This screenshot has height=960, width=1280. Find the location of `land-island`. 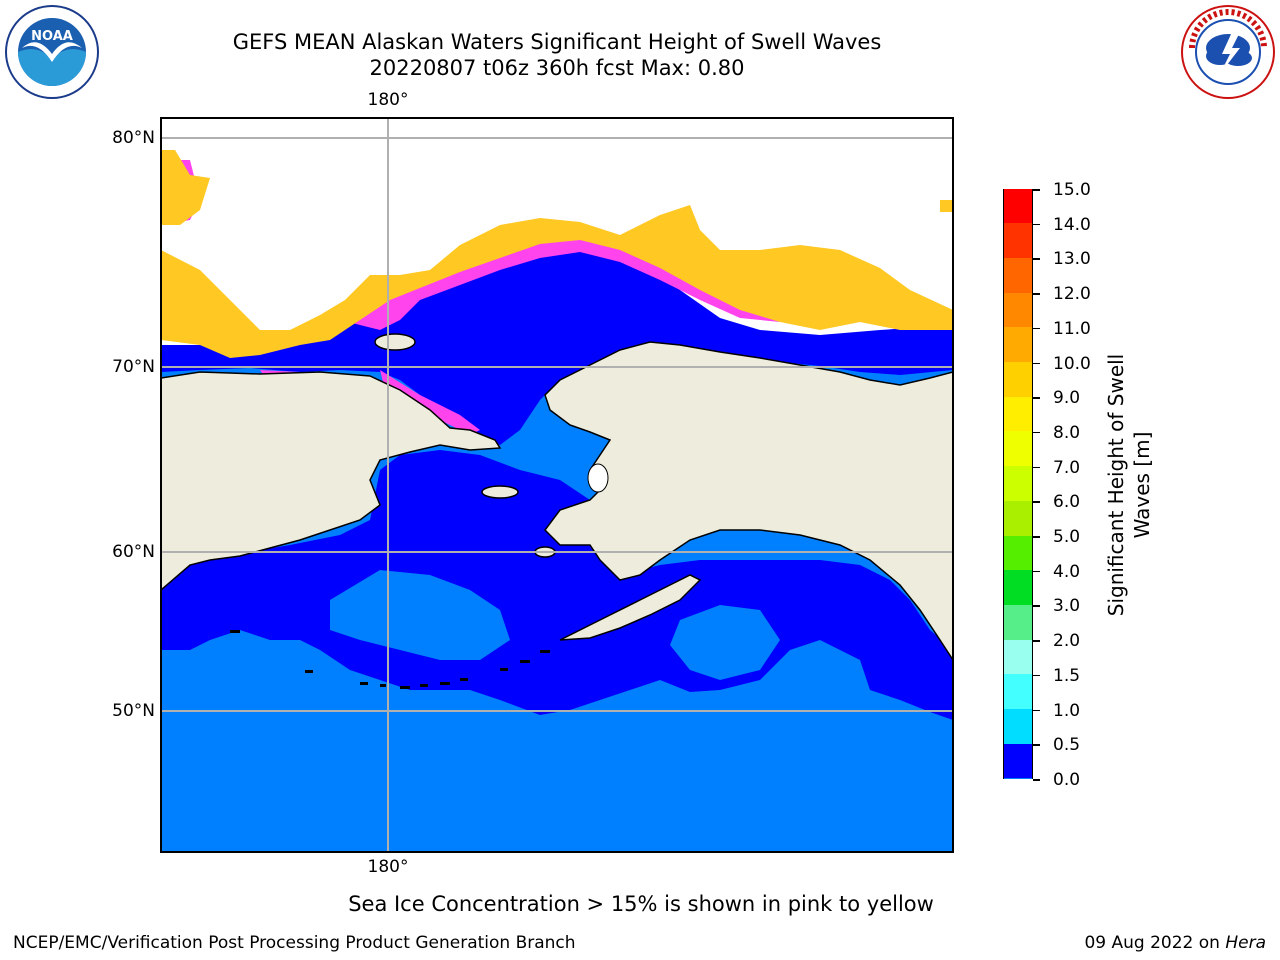

land-island is located at coordinates (598, 478).